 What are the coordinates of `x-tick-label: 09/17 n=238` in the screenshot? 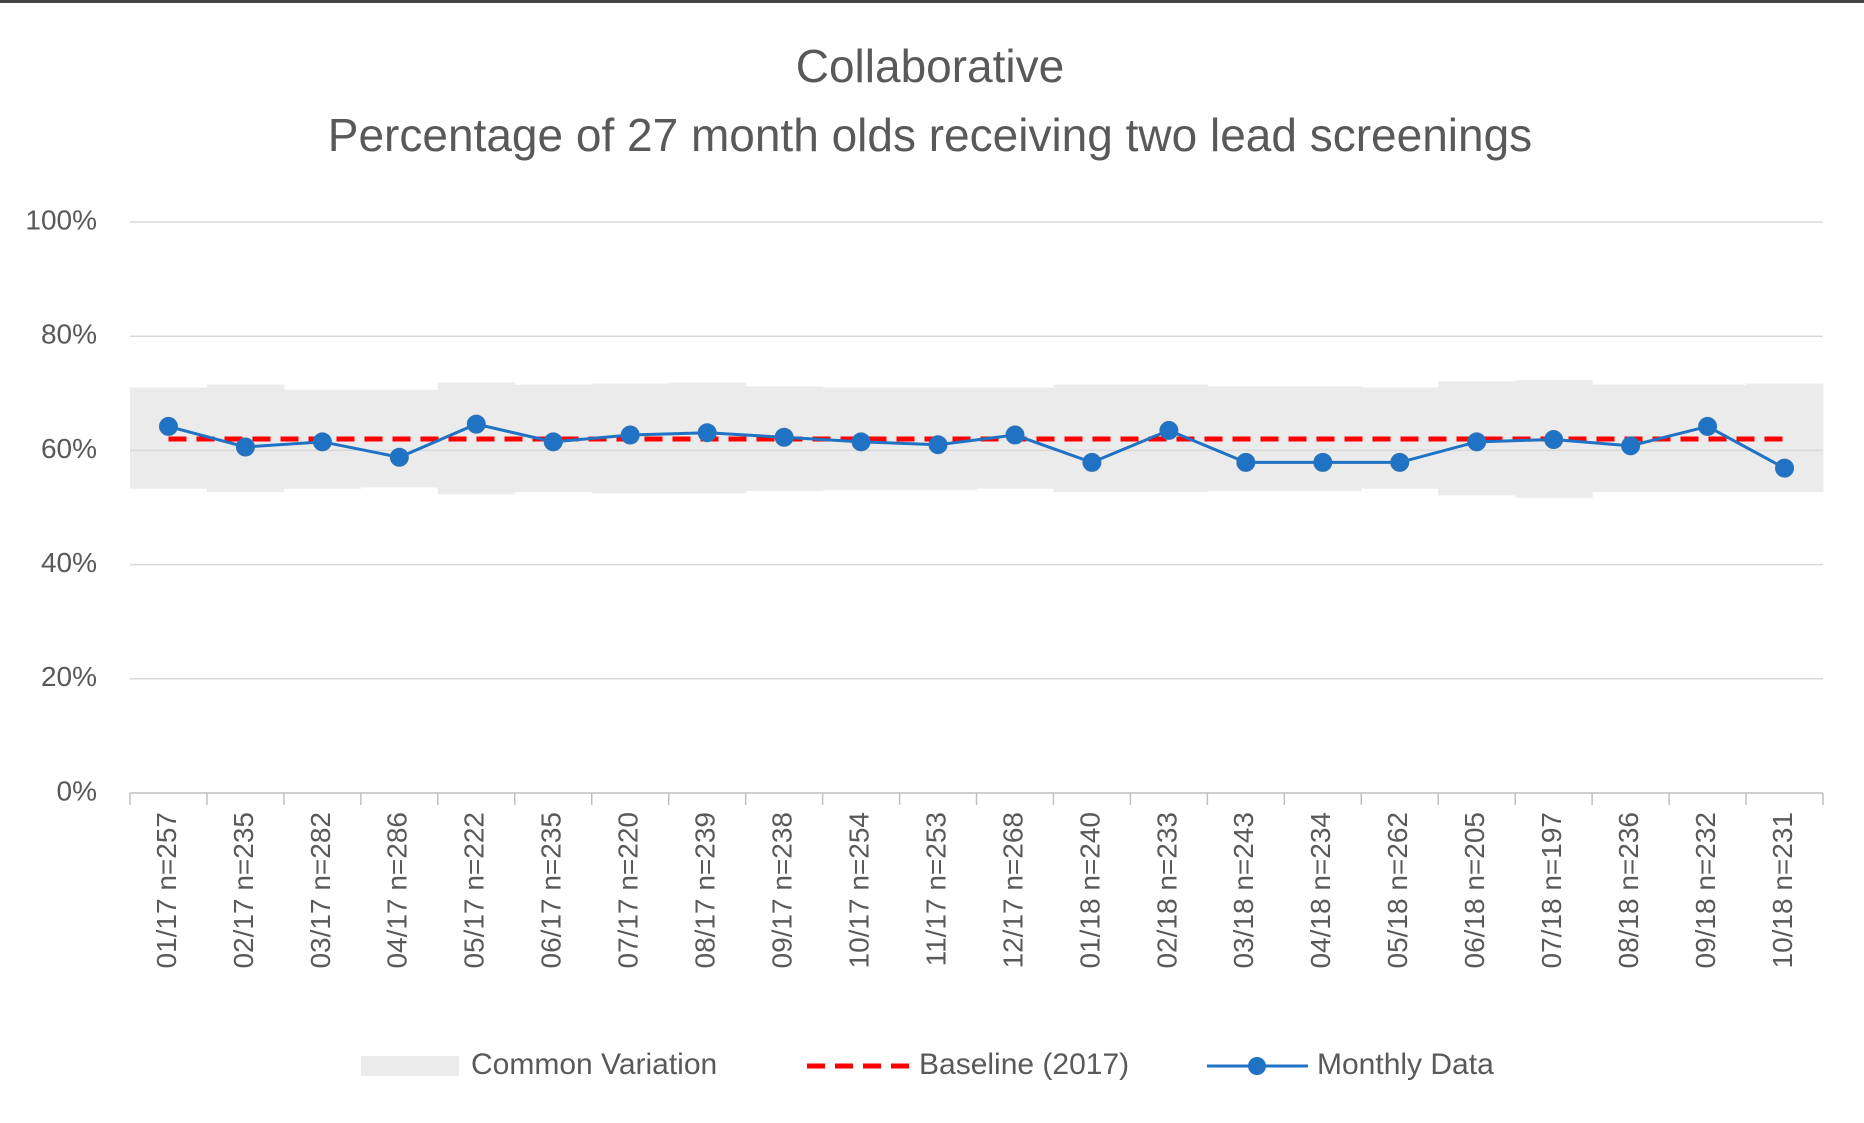 It's located at (782, 890).